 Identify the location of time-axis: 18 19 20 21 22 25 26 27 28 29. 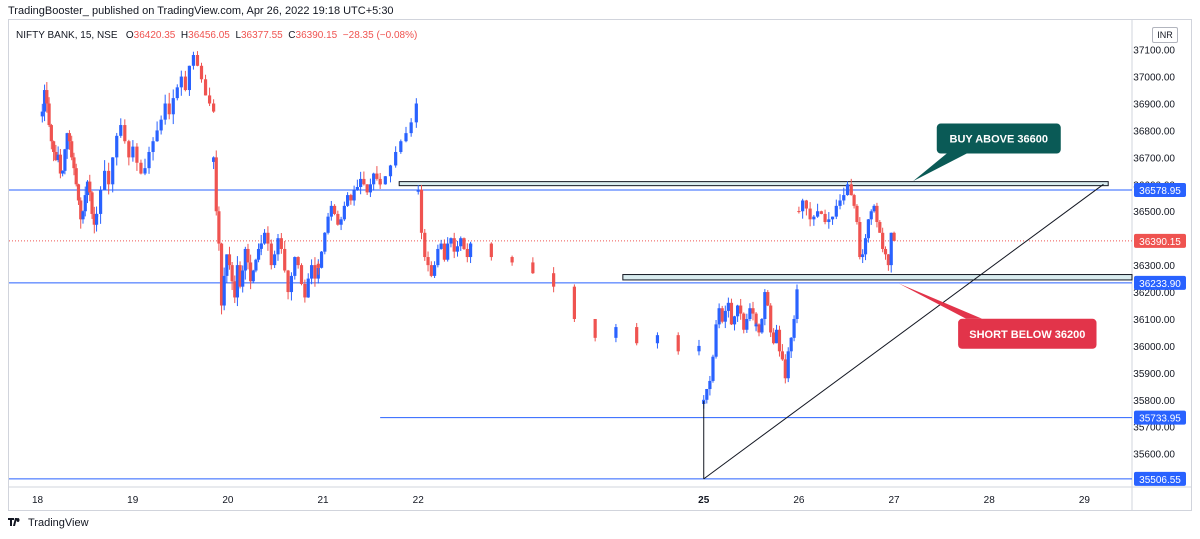
(561, 500).